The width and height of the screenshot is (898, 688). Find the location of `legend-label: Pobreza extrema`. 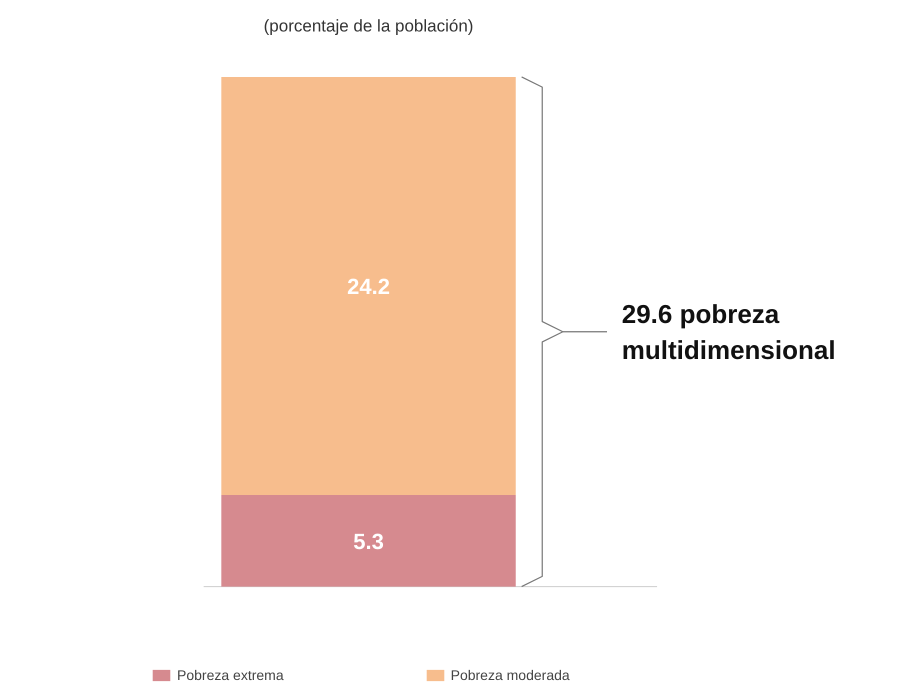

legend-label: Pobreza extrema is located at coordinates (230, 675).